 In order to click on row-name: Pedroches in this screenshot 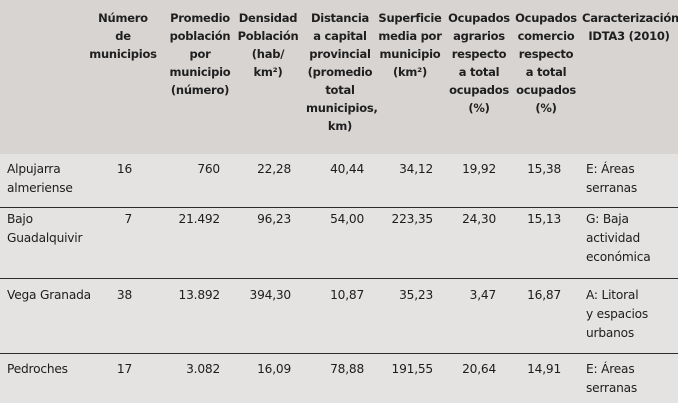, I will do `click(37, 369)`.